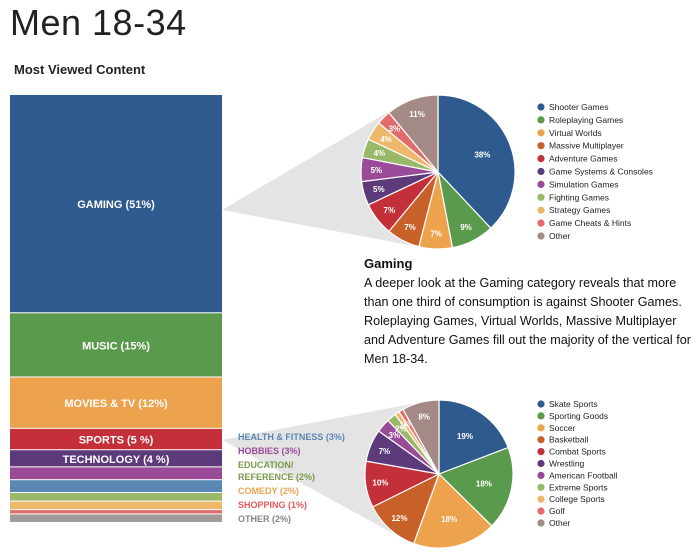  Describe the element at coordinates (436, 234) in the screenshot. I see `gaming-slice-label-virtual-worlds: 7%` at that location.